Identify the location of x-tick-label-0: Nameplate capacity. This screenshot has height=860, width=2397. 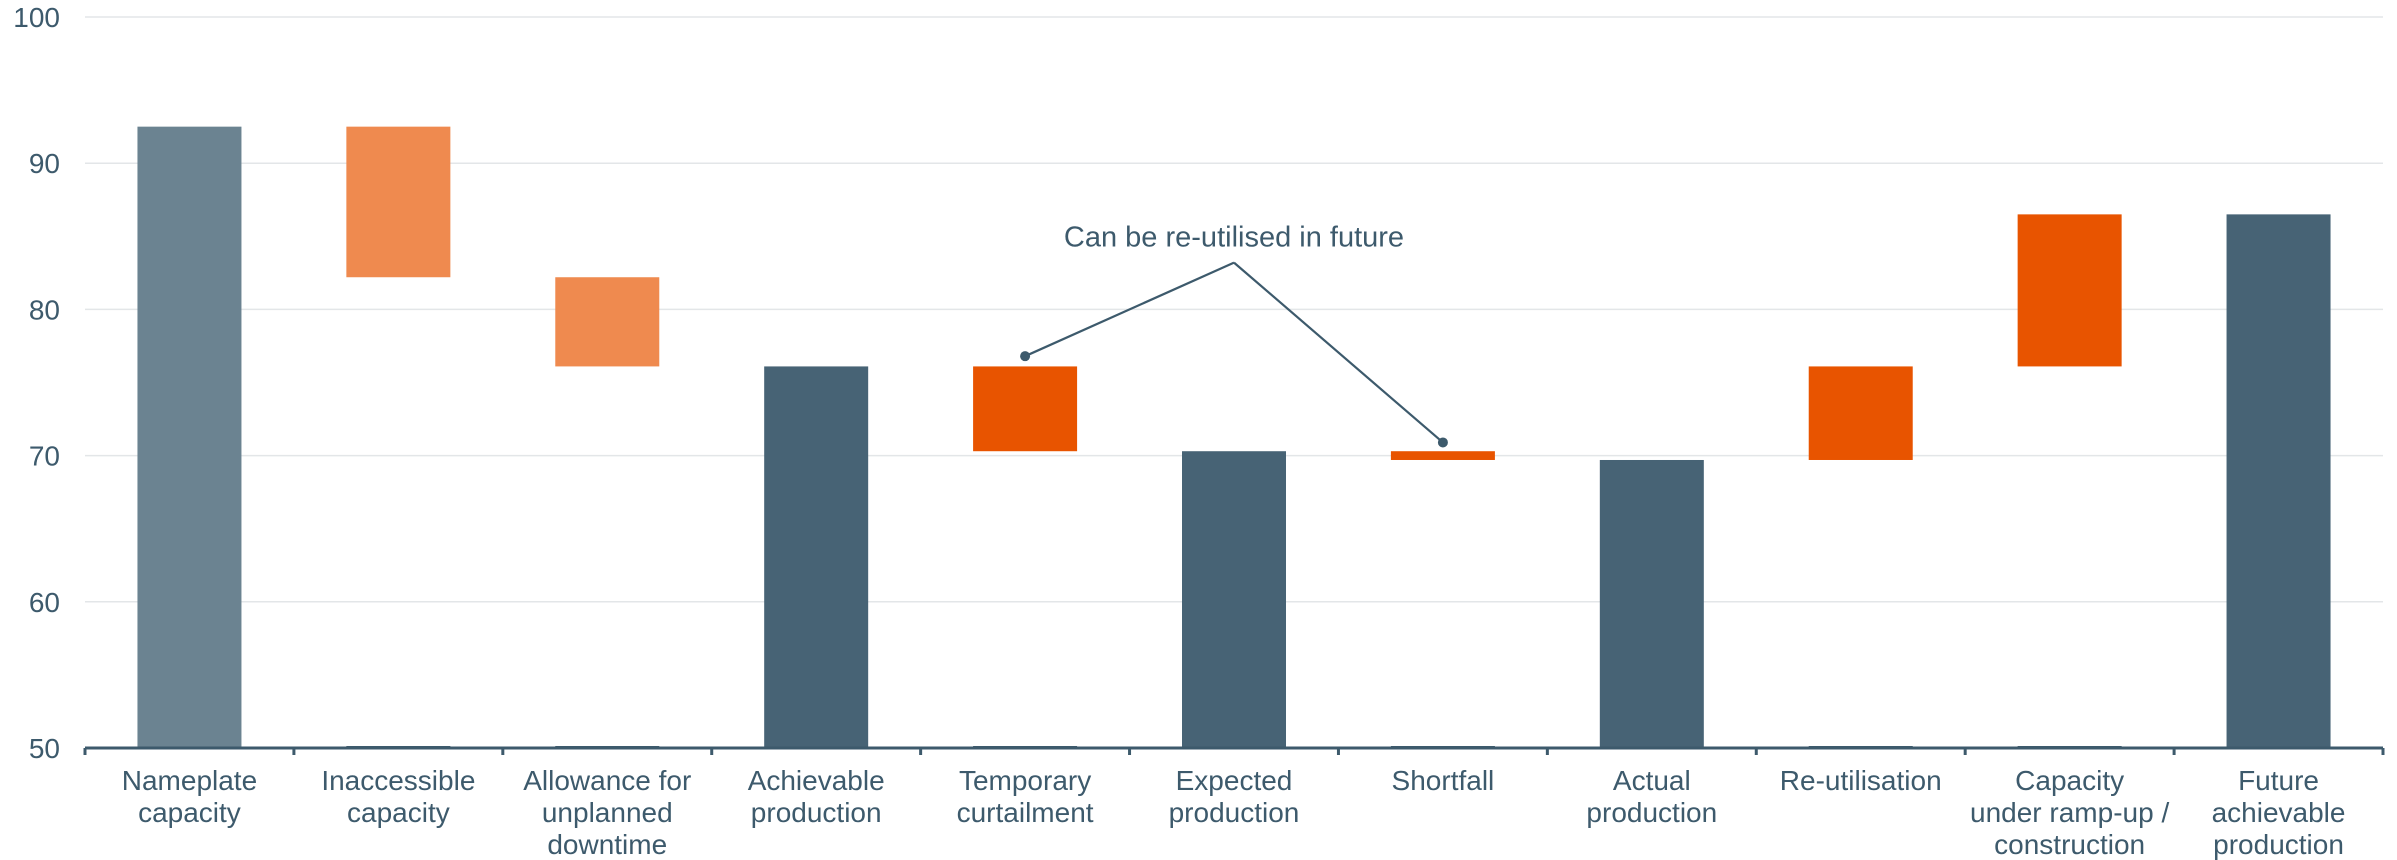
(189, 796).